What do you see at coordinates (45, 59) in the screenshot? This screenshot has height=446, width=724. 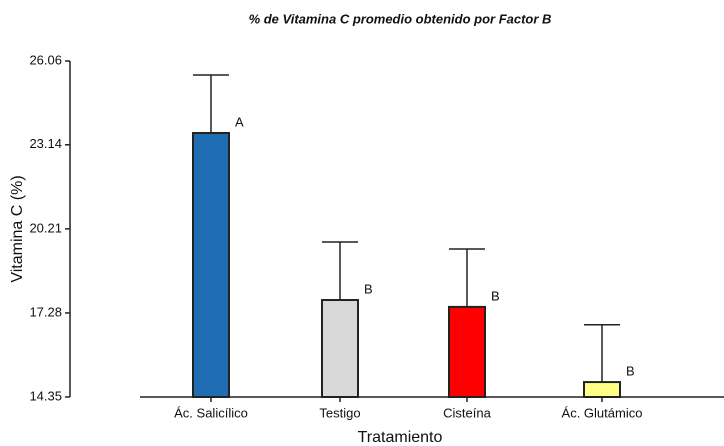 I see `y-tick-label: 26.06` at bounding box center [45, 59].